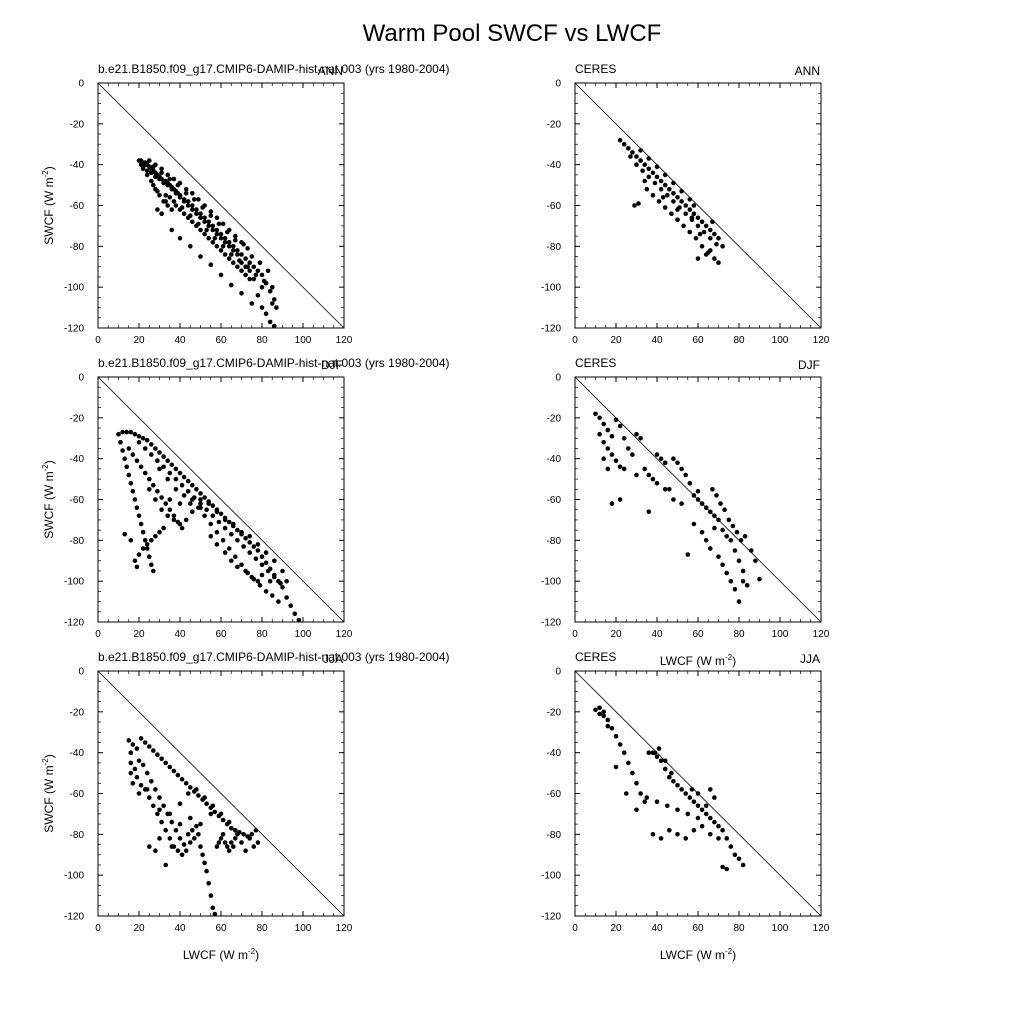  What do you see at coordinates (554, 206) in the screenshot?
I see `y-tick-label: -60` at bounding box center [554, 206].